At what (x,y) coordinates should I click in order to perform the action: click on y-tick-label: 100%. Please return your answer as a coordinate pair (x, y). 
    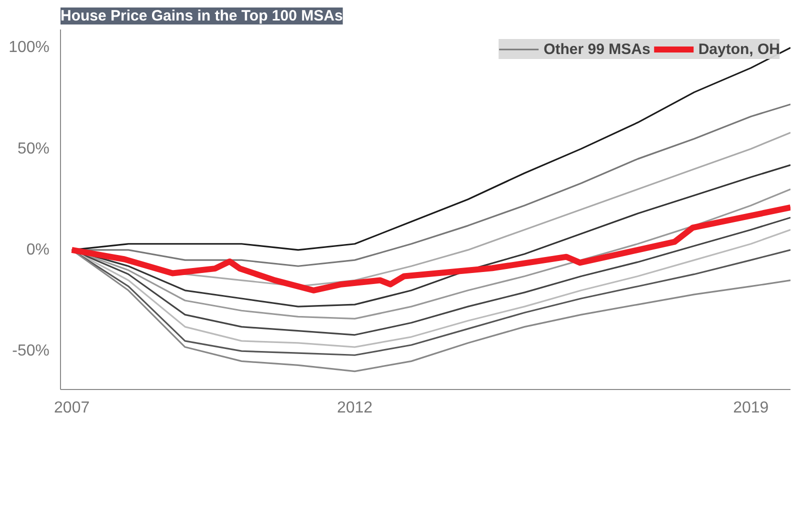
    Looking at the image, I should click on (29, 47).